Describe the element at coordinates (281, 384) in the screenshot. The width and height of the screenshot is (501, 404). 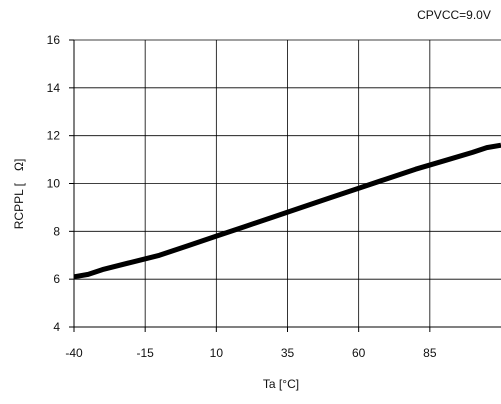
I see `x-axis-label: Ta [°C]` at that location.